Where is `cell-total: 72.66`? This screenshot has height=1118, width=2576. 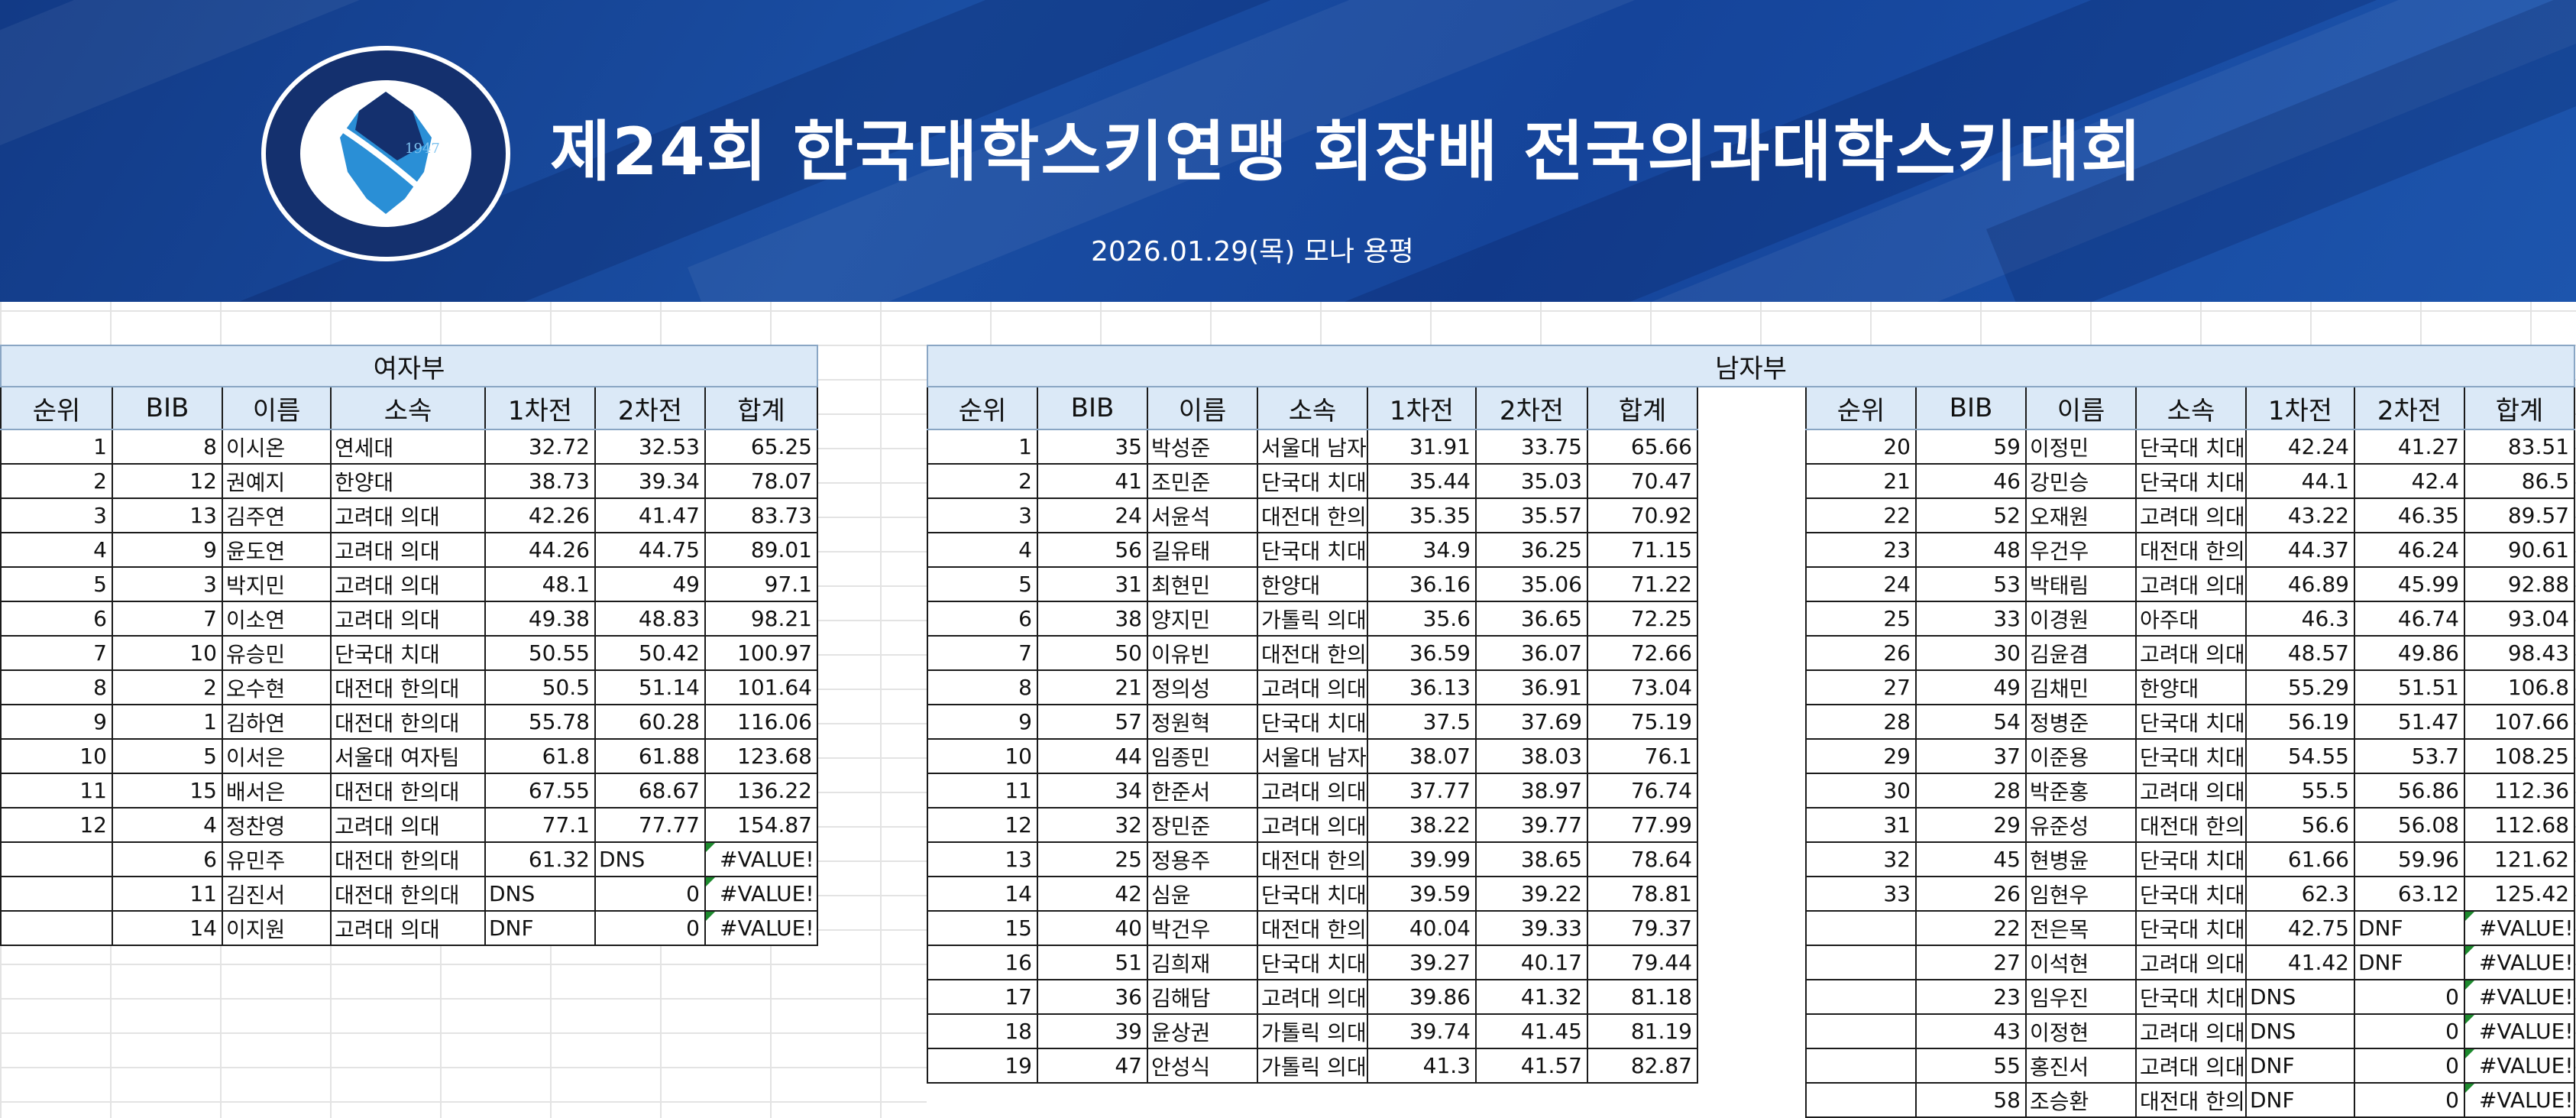 cell-total: 72.66 is located at coordinates (1642, 653).